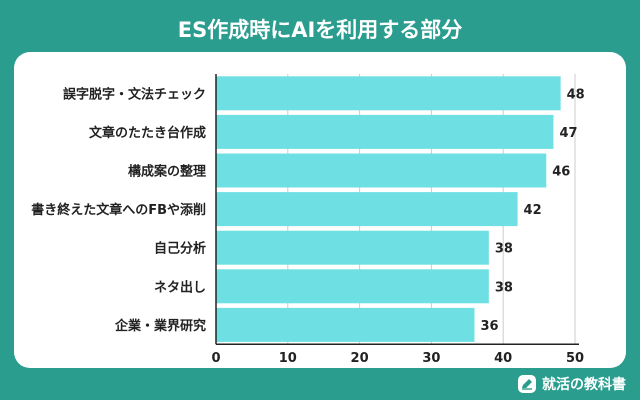  What do you see at coordinates (180, 249) in the screenshot?
I see `category-label-4: 自己分析` at bounding box center [180, 249].